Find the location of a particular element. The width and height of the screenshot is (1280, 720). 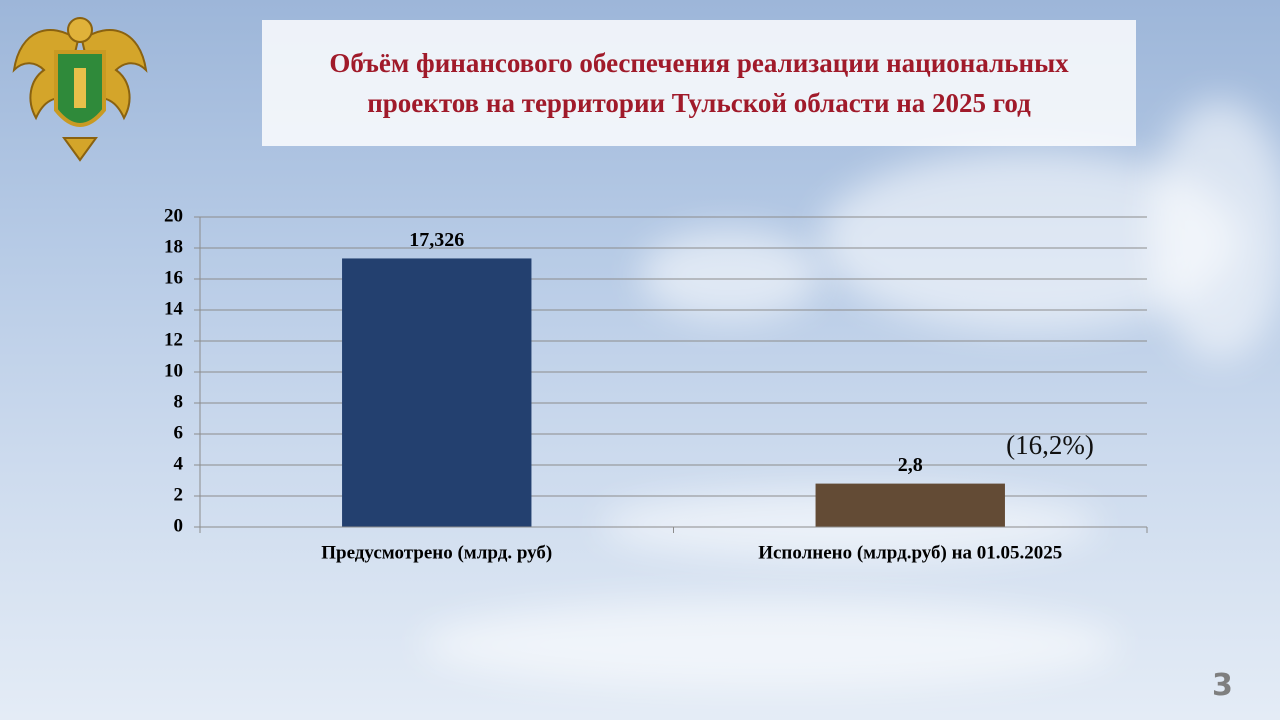

emblem is located at coordinates (80, 89).